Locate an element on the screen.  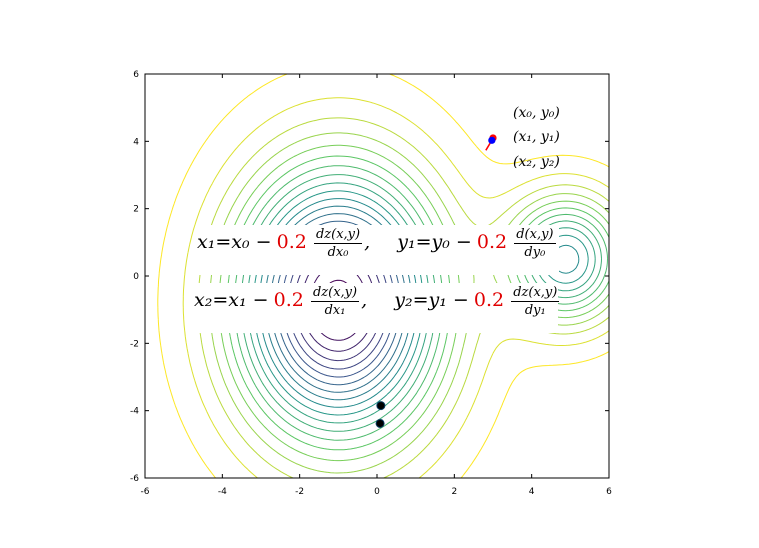
eq1-y-numerator: d(x,y) is located at coordinates (535, 235).